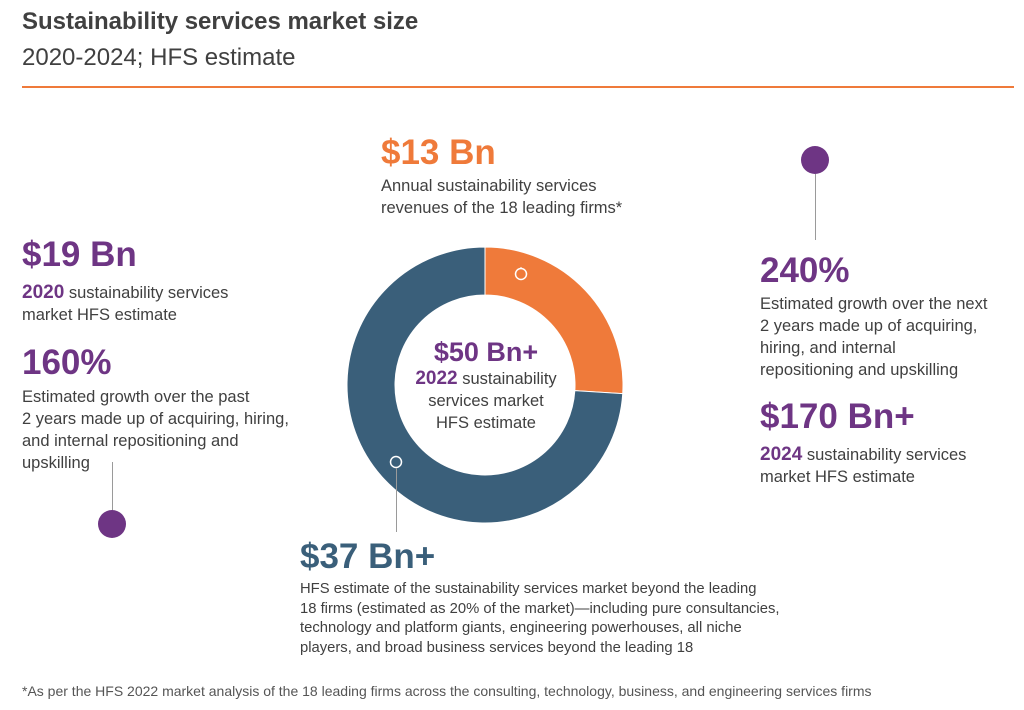 The width and height of the screenshot is (1024, 710). I want to click on header-divider, so click(518, 87).